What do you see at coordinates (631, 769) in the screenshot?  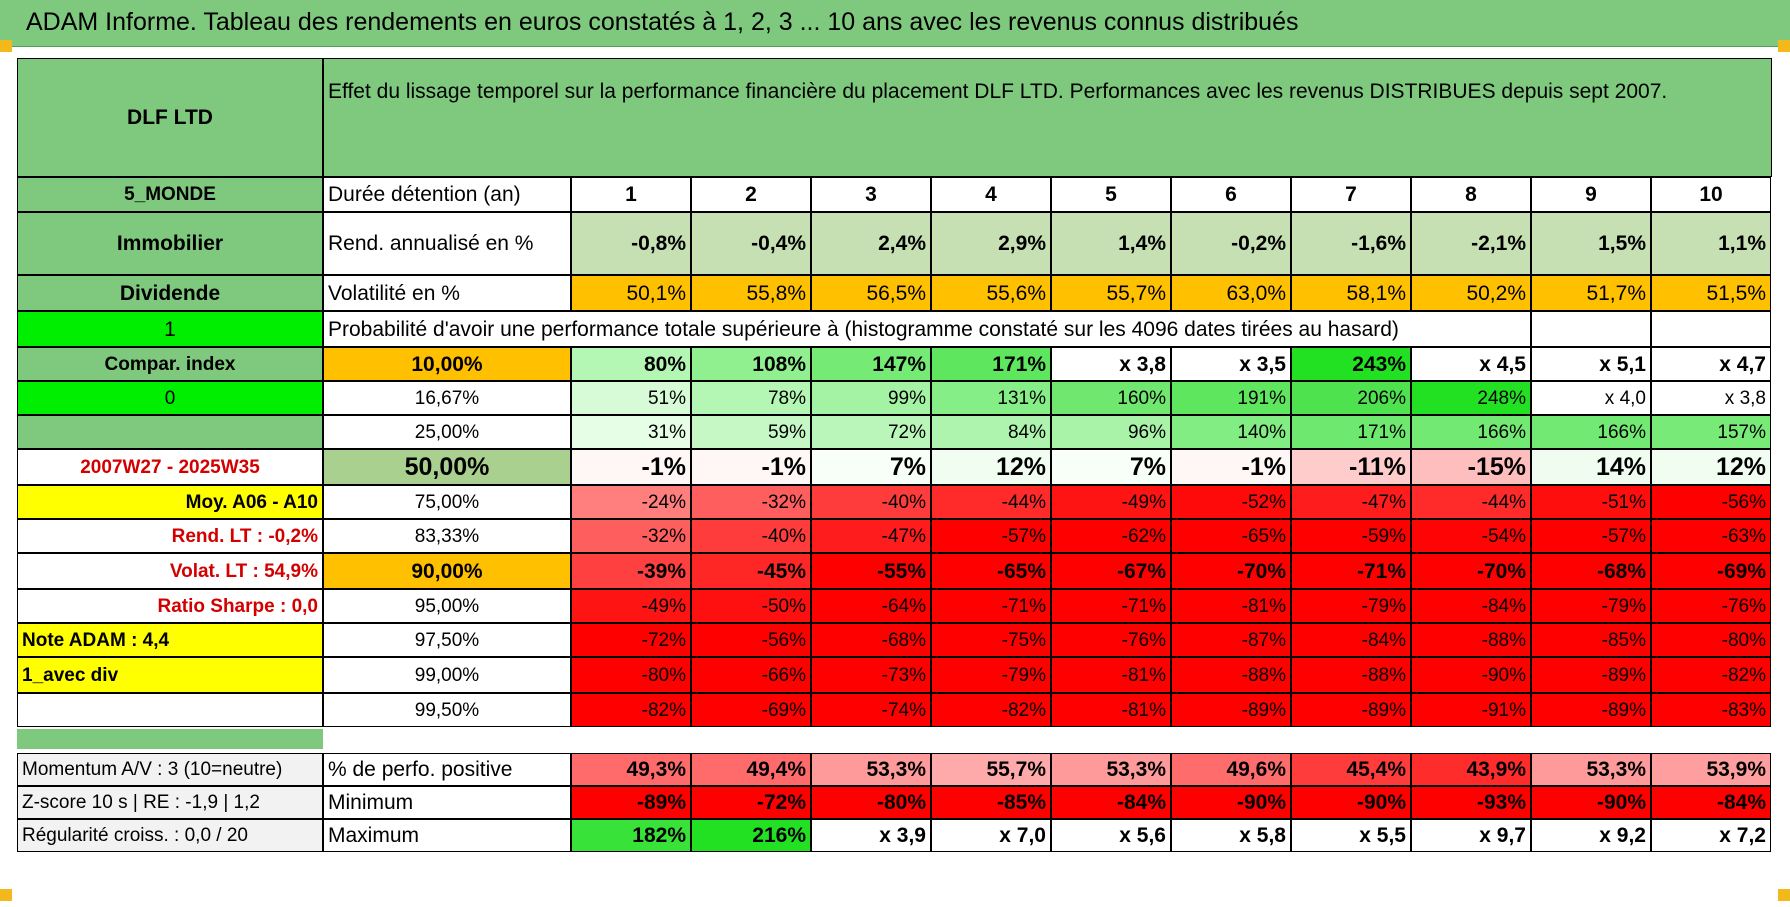 I see `positive-perf-value: 49,3%` at bounding box center [631, 769].